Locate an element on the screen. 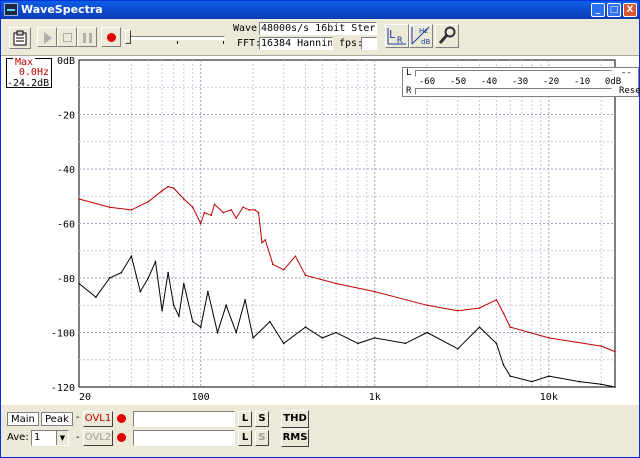 The width and height of the screenshot is (640, 458). stop-icon is located at coordinates (67, 37).